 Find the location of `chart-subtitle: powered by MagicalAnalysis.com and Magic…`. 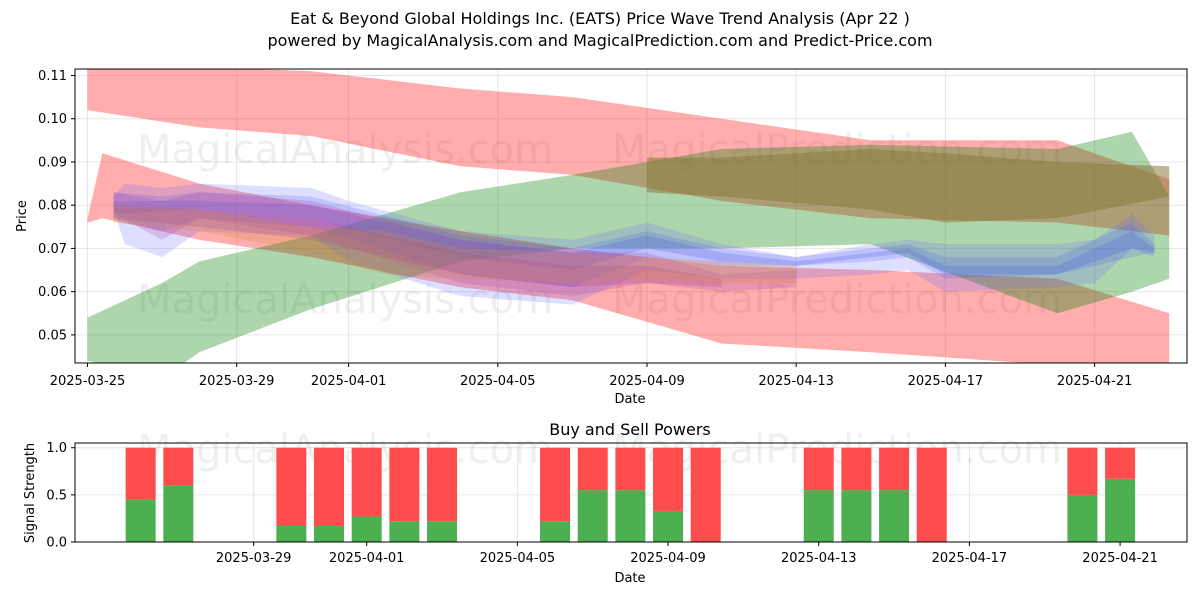

chart-subtitle: powered by MagicalAnalysis.com and Magic… is located at coordinates (600, 40).